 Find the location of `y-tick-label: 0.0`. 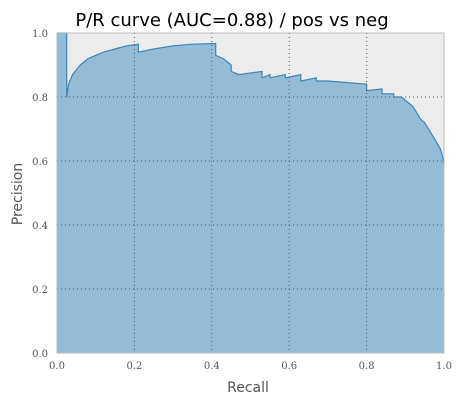

y-tick-label: 0.0 is located at coordinates (40, 354).